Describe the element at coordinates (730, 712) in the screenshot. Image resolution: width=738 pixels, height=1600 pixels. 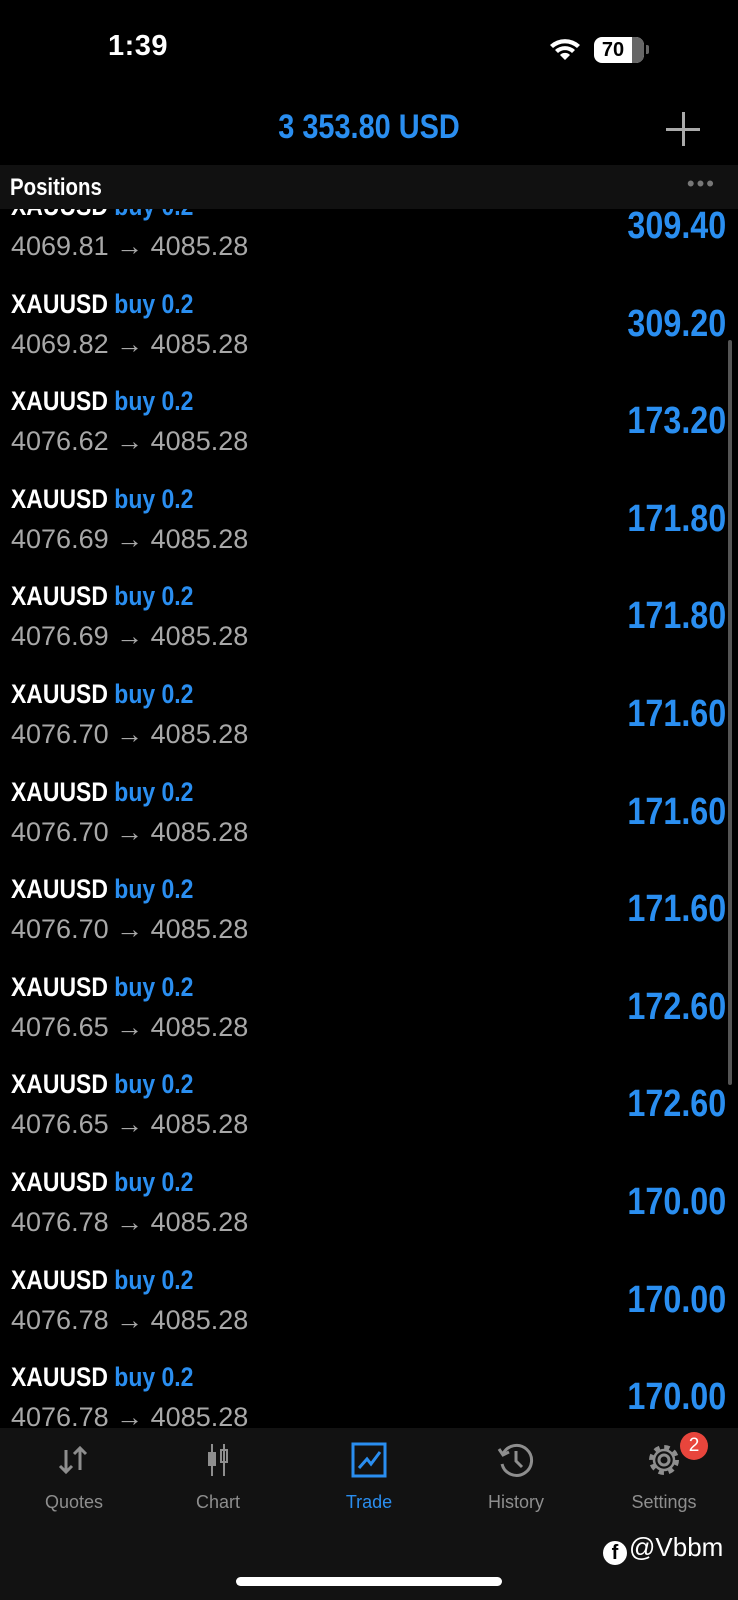
I see `scrollbar` at that location.